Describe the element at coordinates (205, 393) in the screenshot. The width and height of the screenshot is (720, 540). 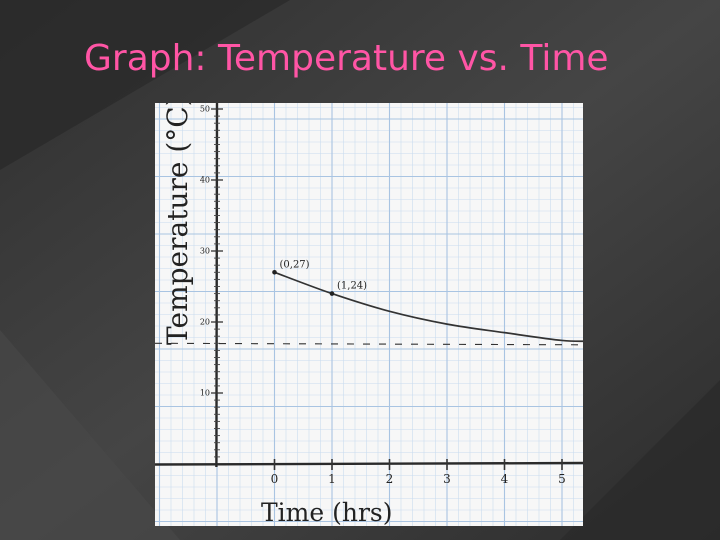
I see `y-tick-label: 10` at that location.